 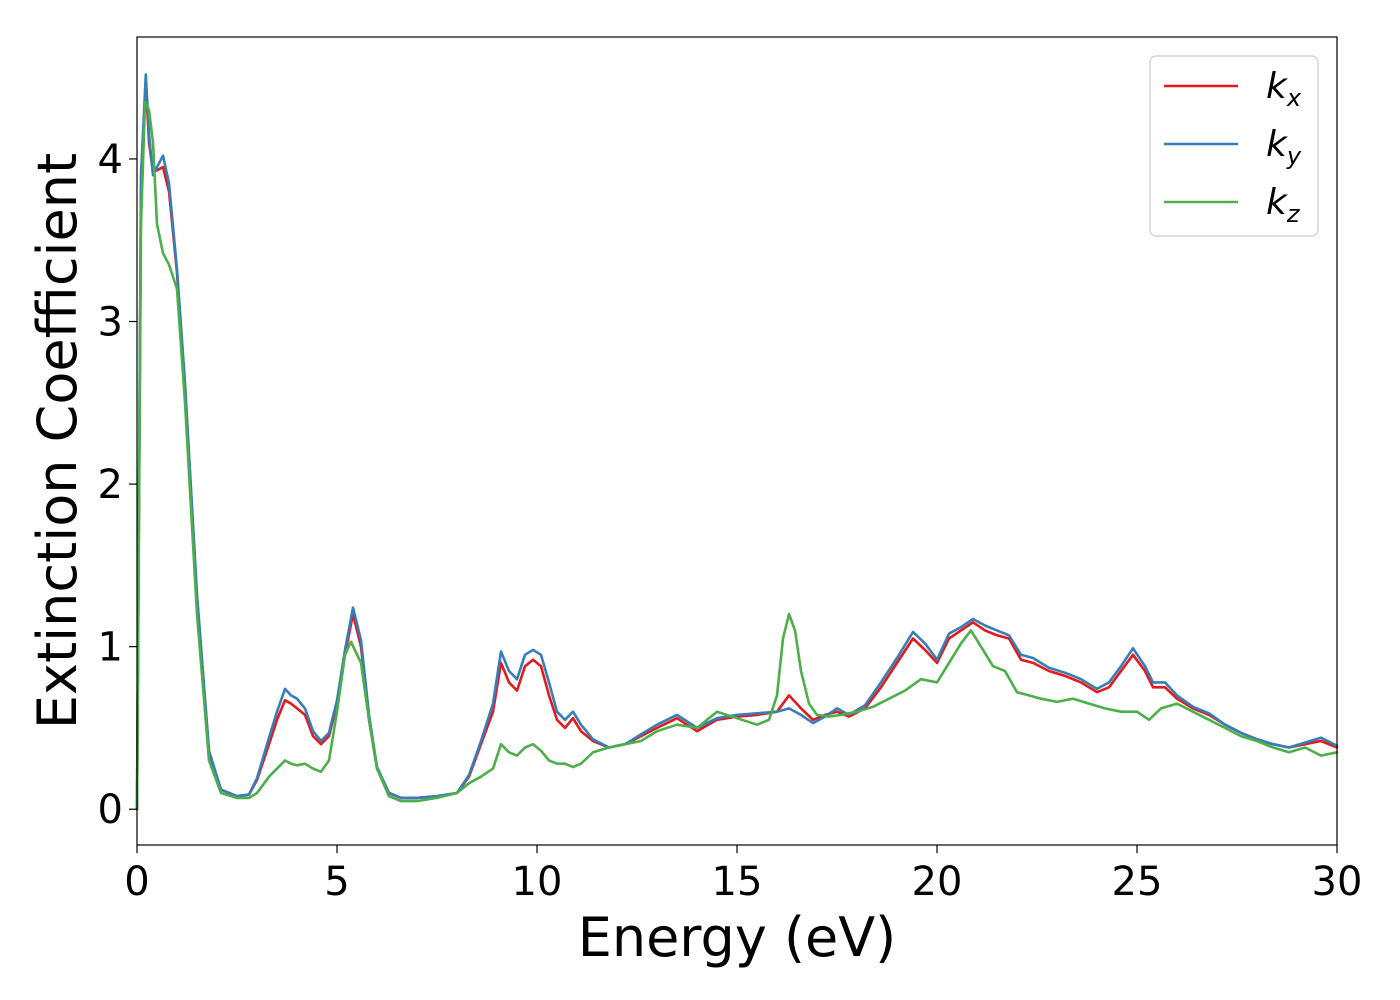 I want to click on x-axis-title: Energy (eV), so click(x=737, y=937).